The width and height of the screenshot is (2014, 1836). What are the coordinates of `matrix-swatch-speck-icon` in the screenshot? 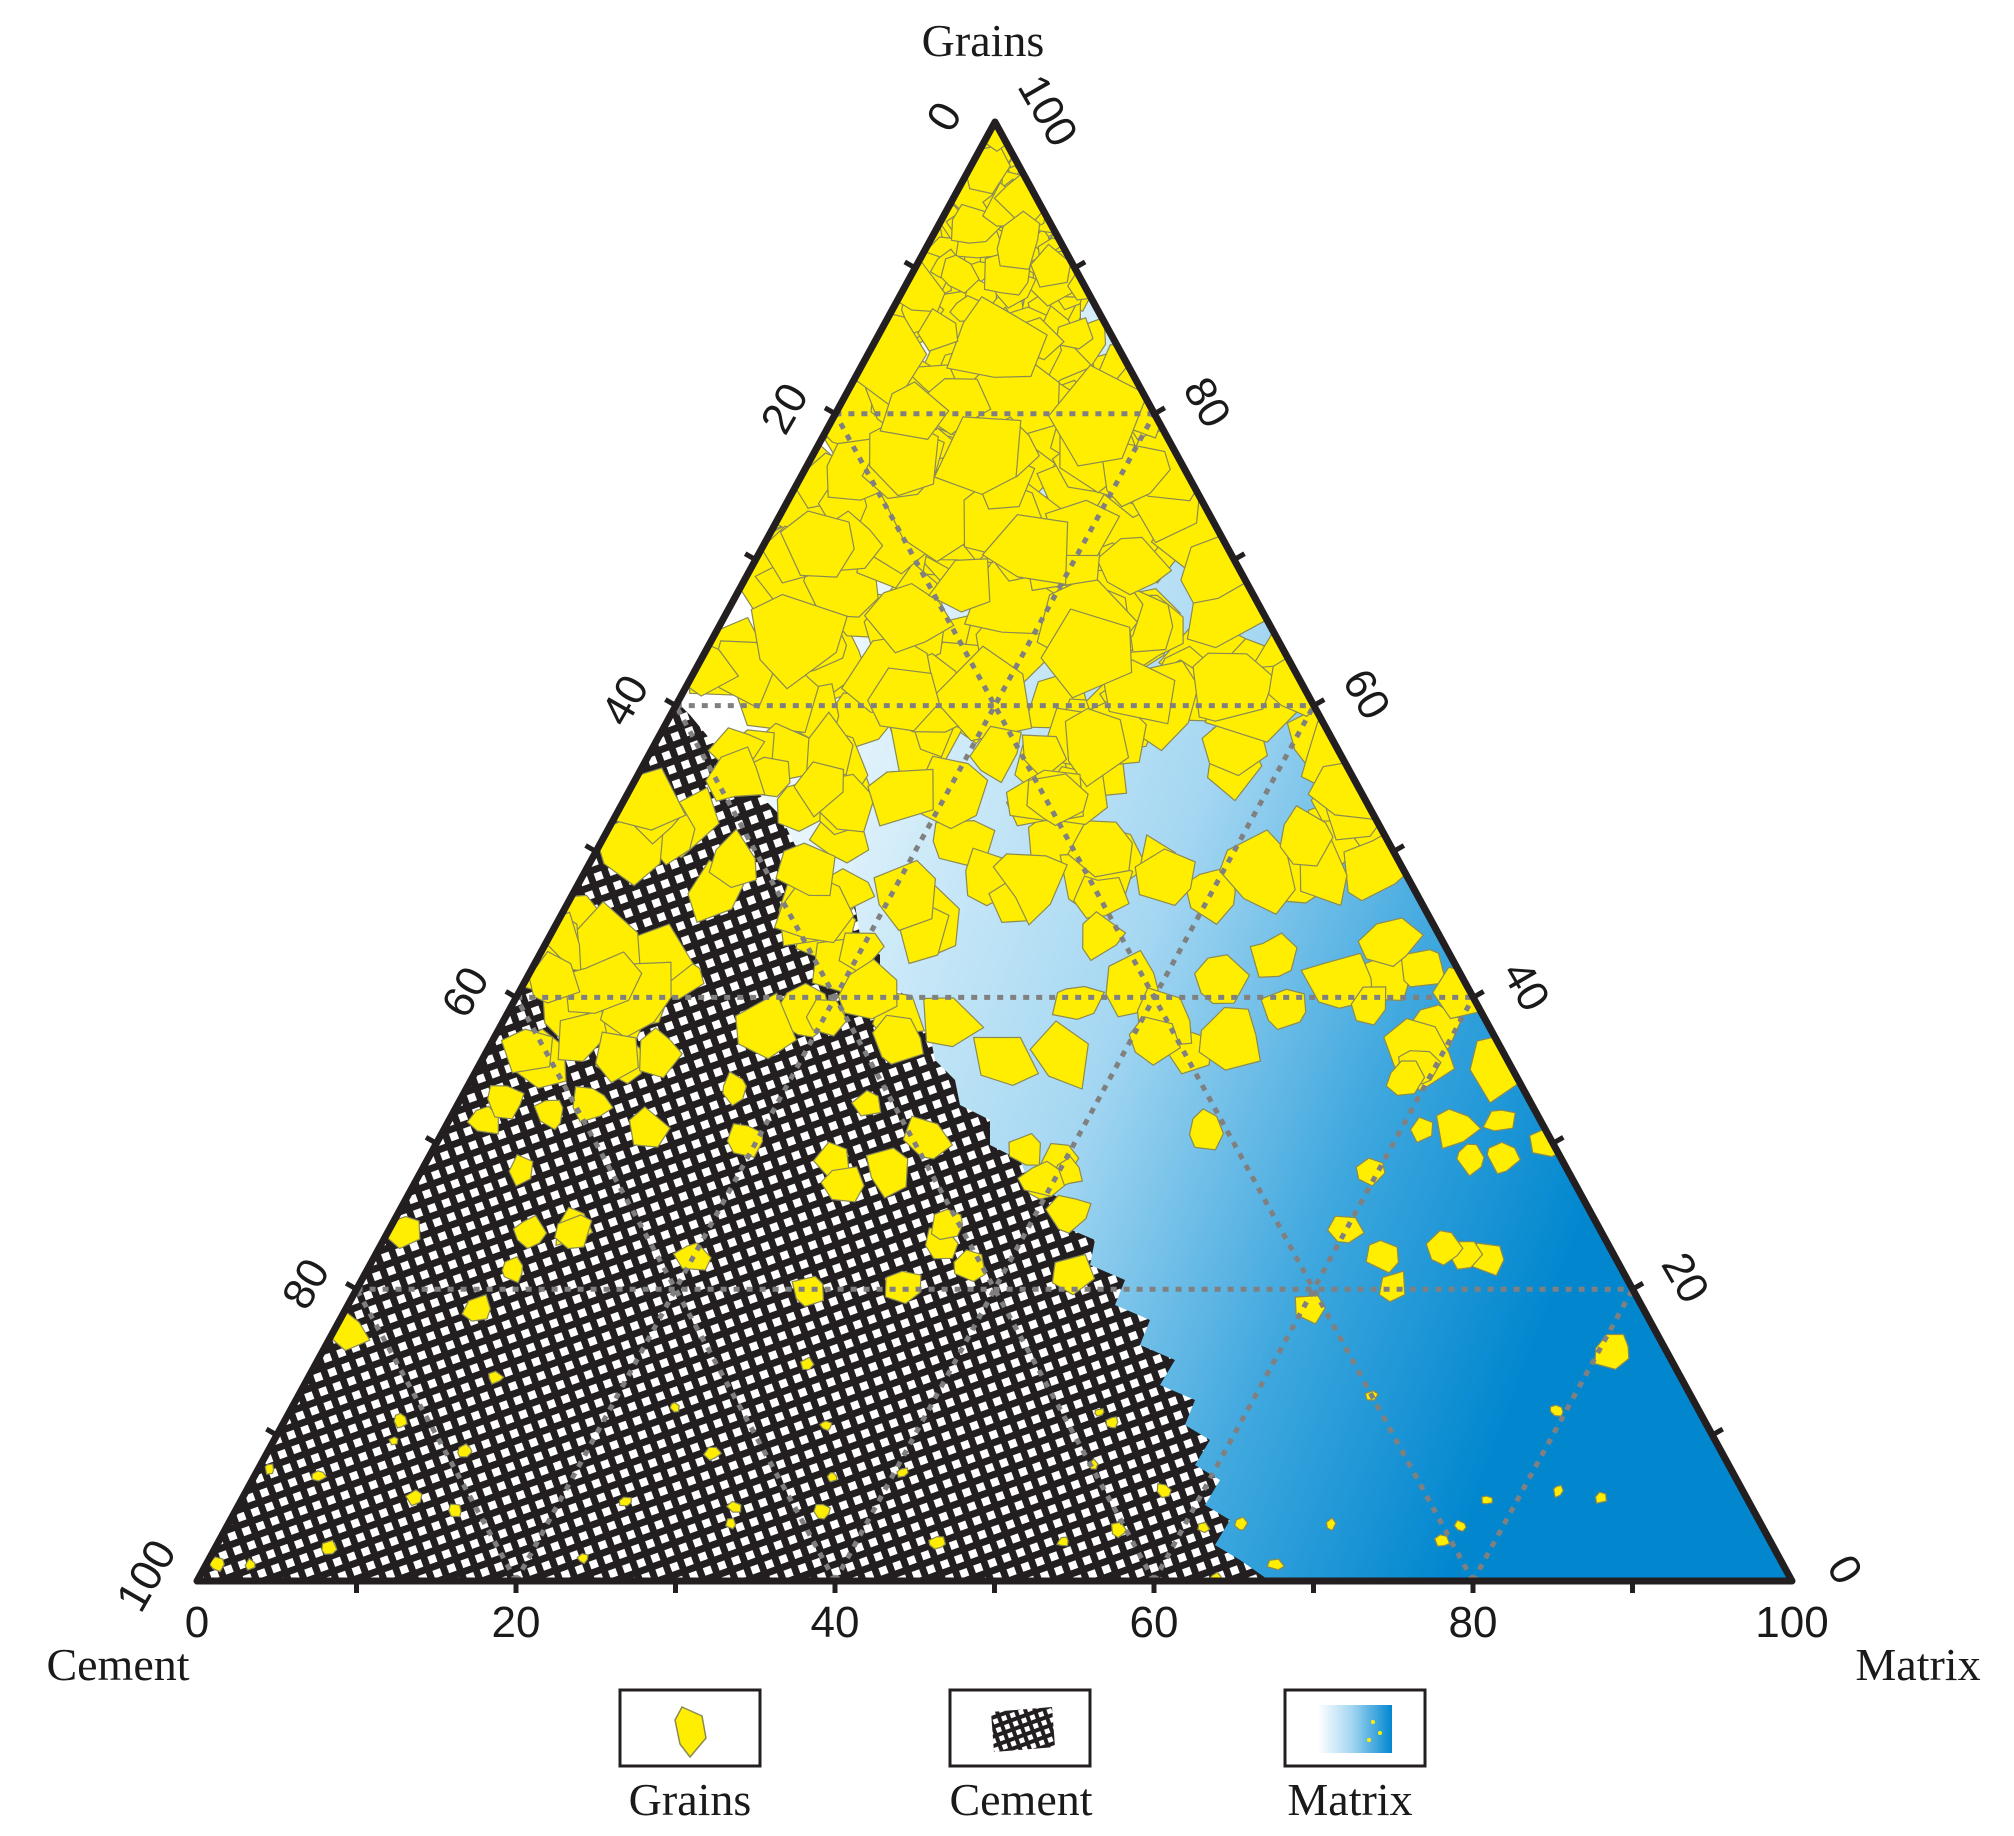 It's located at (1380, 1733).